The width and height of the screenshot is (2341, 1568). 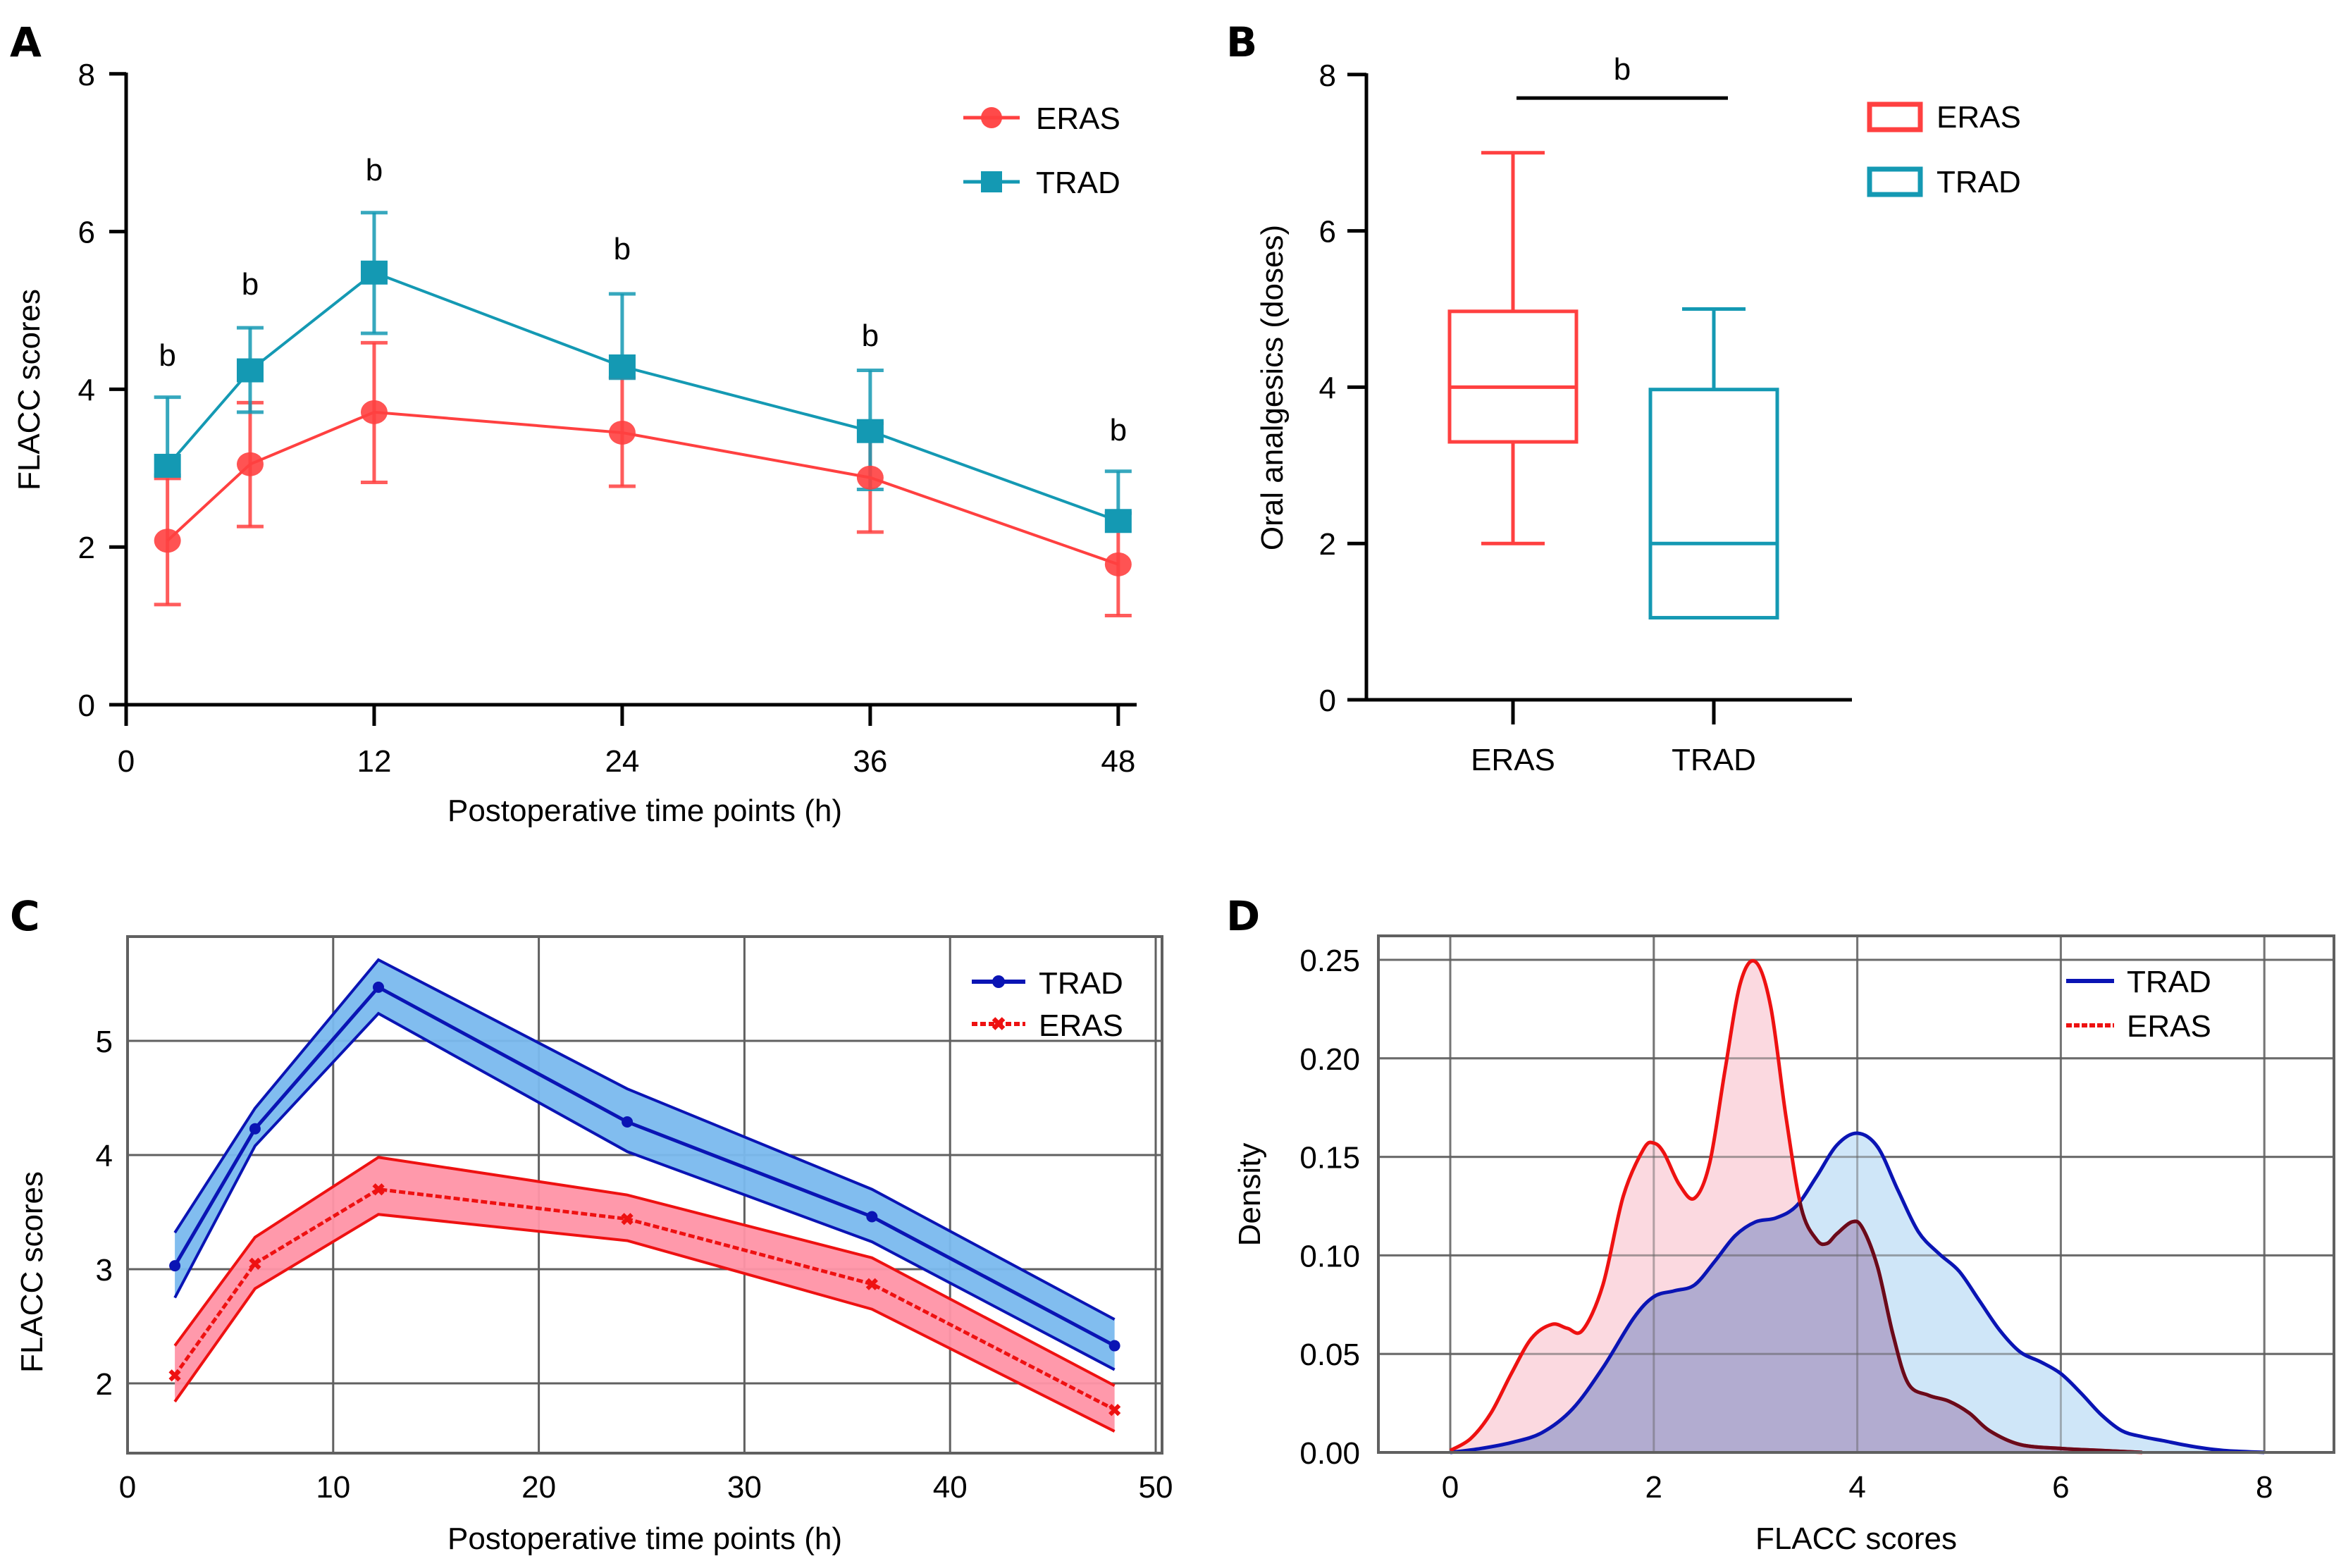 What do you see at coordinates (1653, 1487) in the screenshot?
I see `x-tick-label: 2` at bounding box center [1653, 1487].